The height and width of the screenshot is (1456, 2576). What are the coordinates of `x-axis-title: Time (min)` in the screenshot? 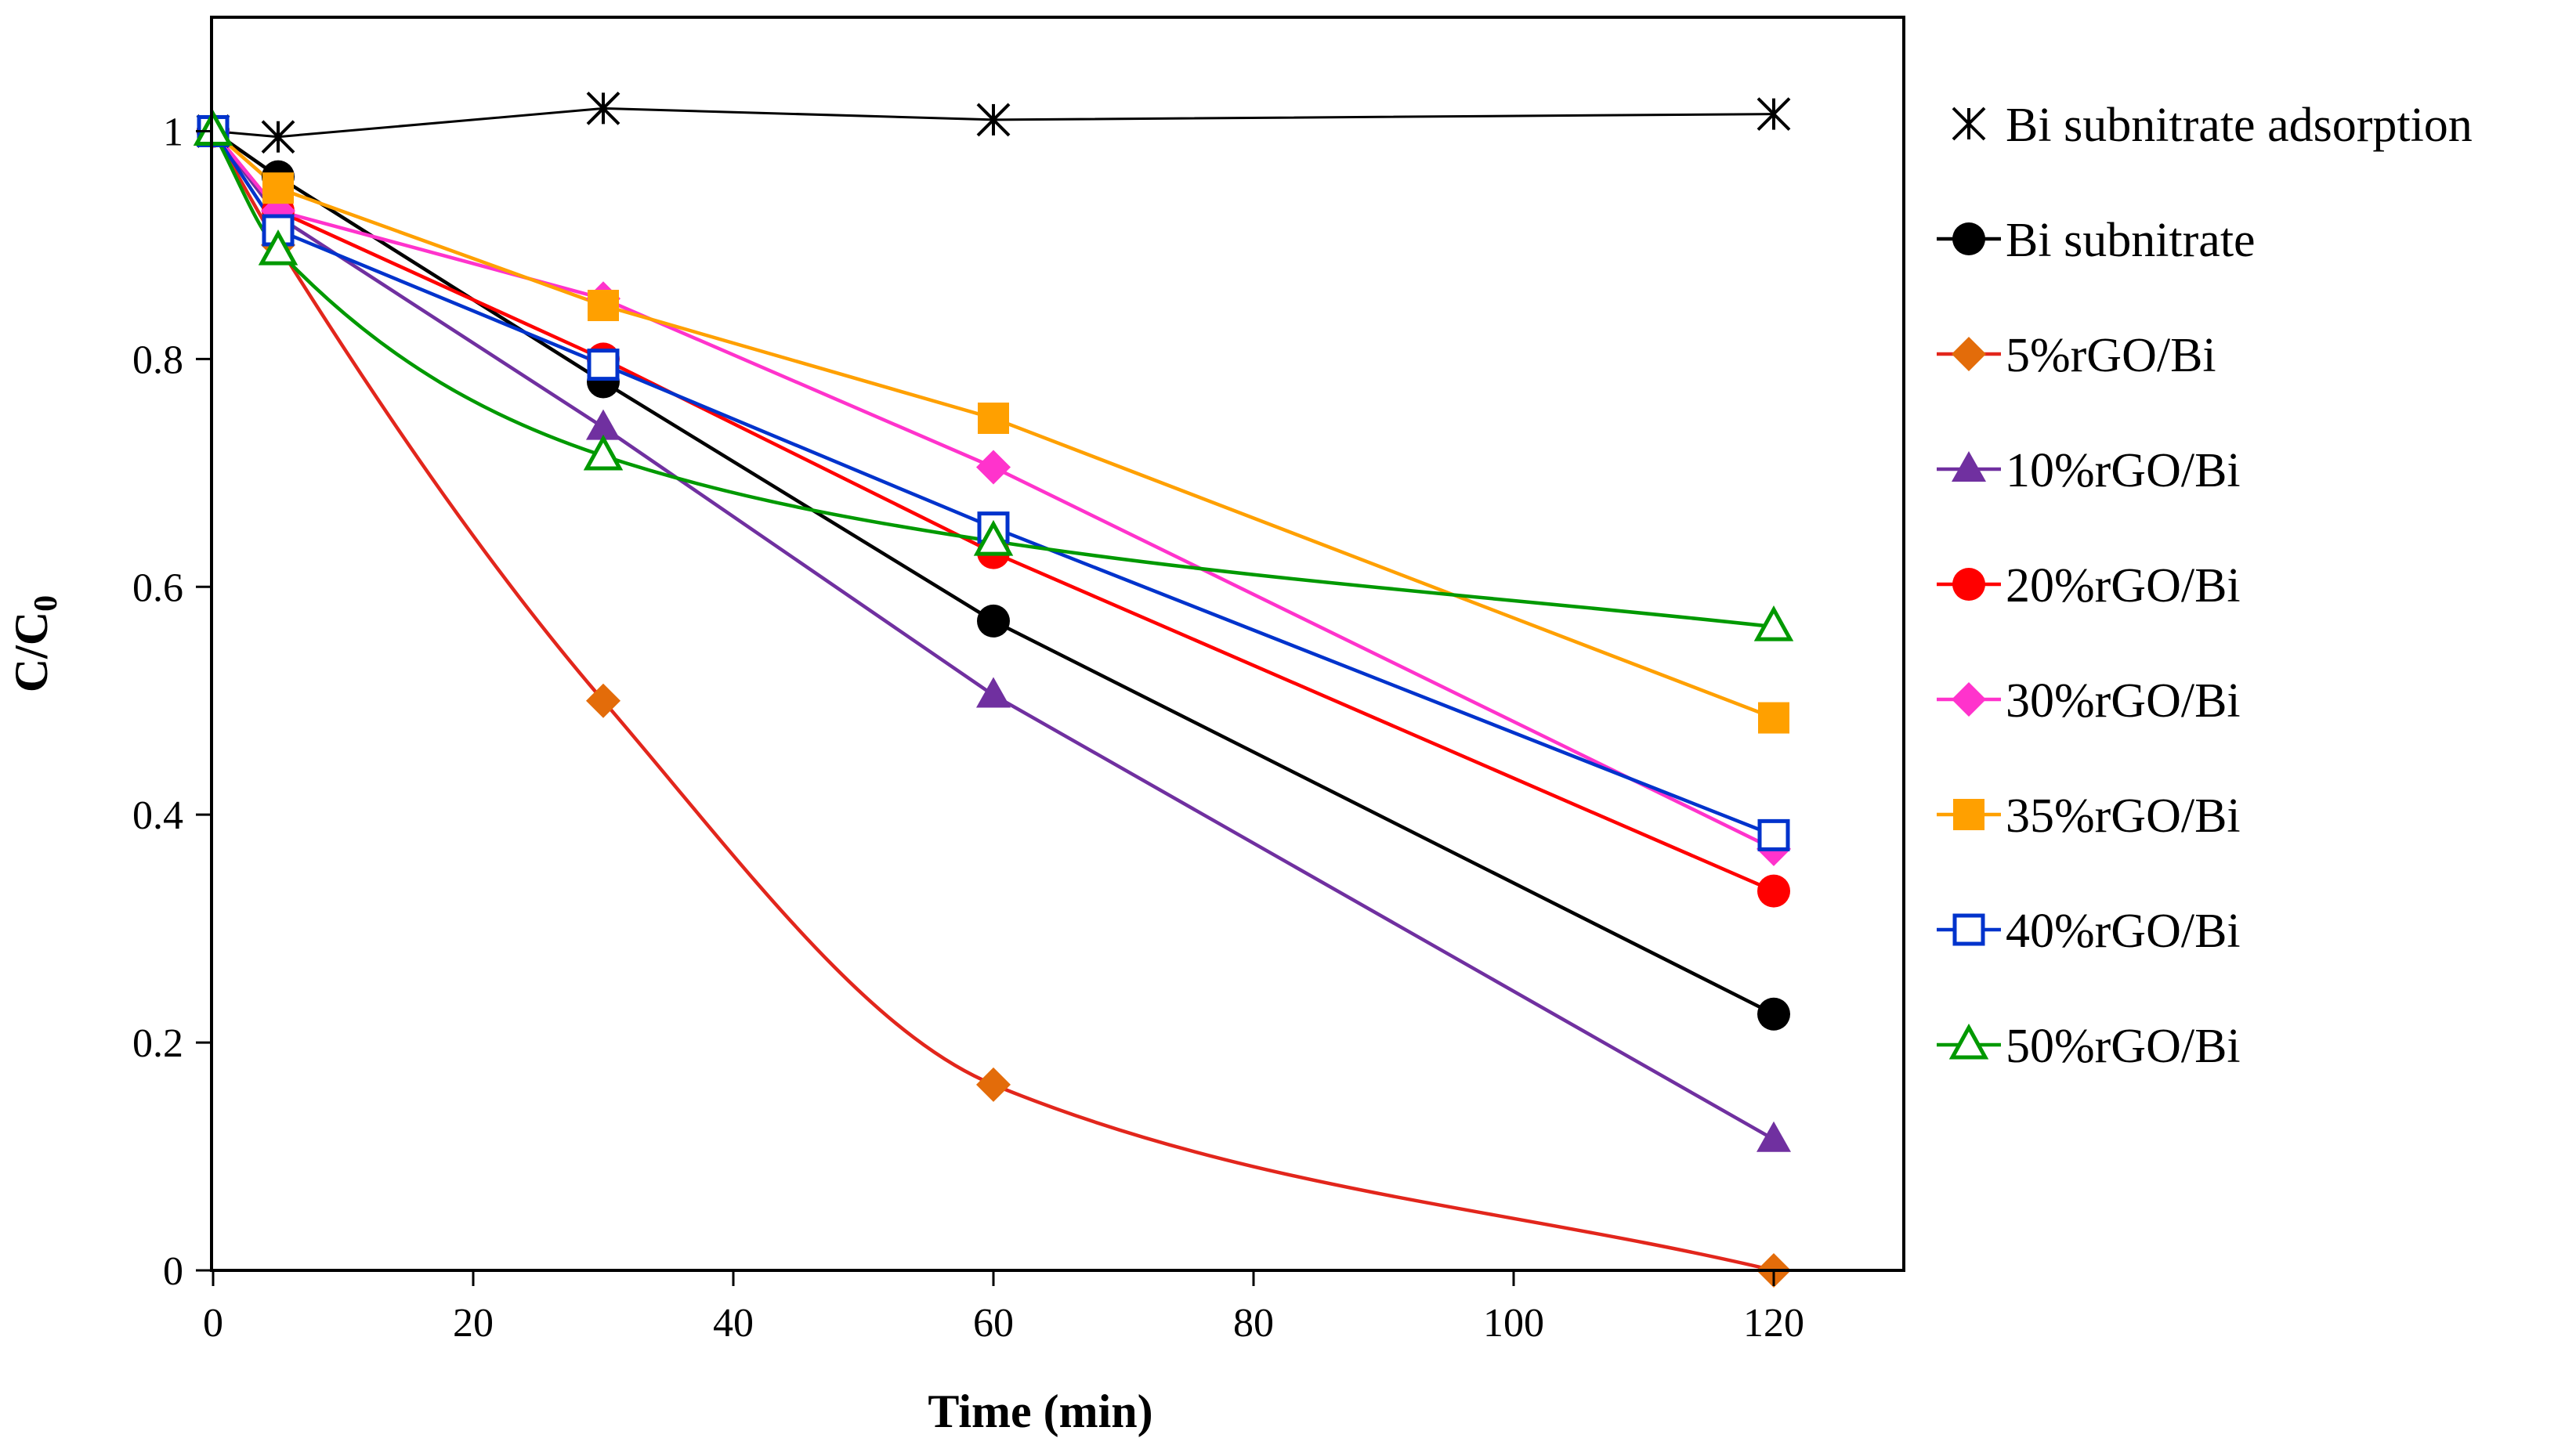 It's located at (1040, 1411).